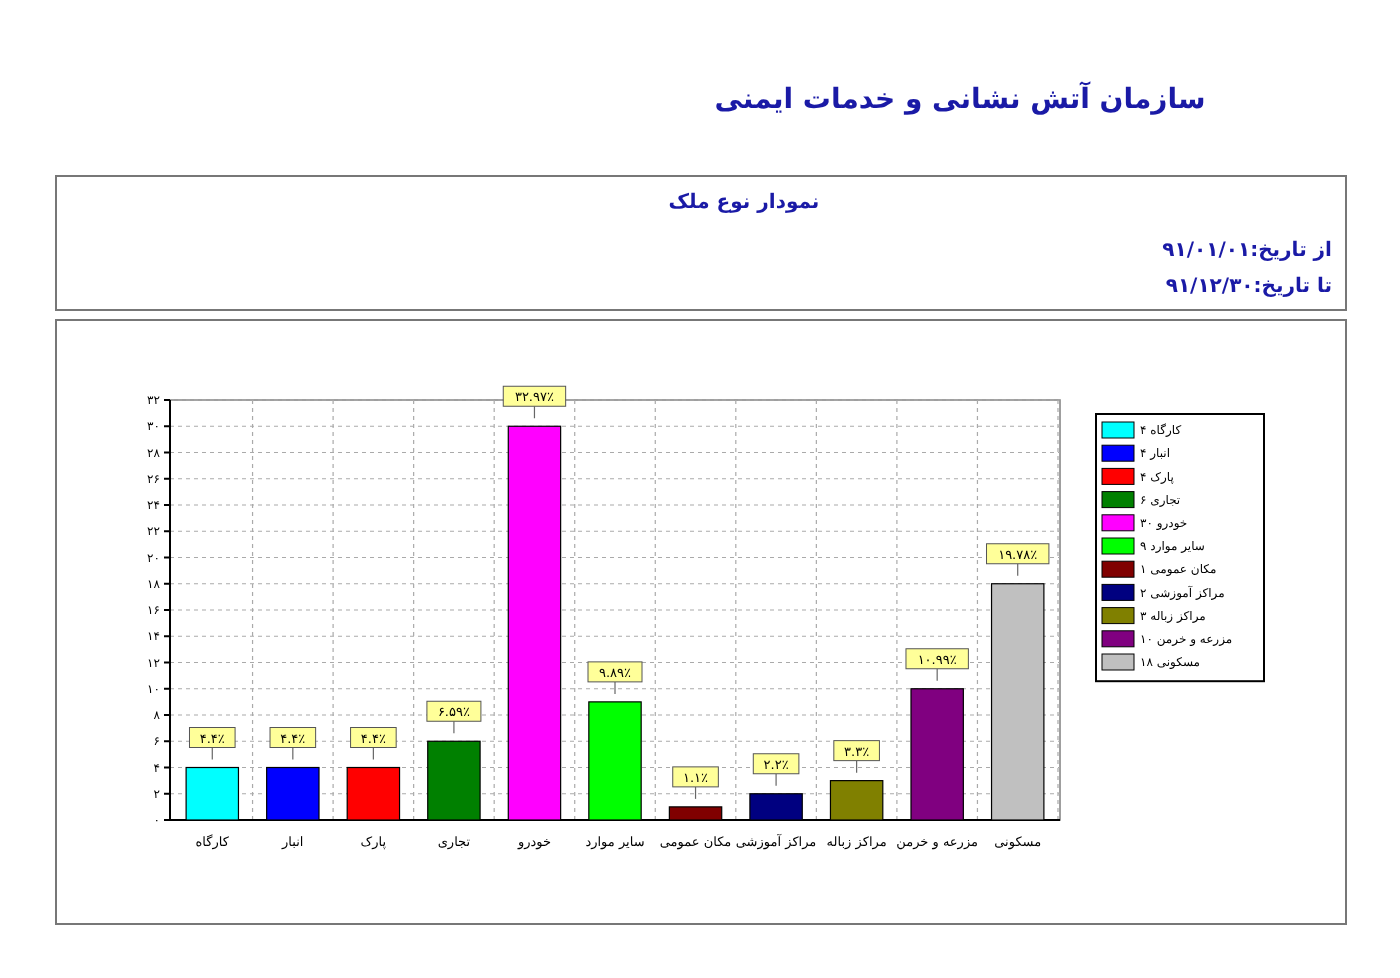  I want to click on chart-subtitle: نمودار نوع ملک, so click(744, 203).